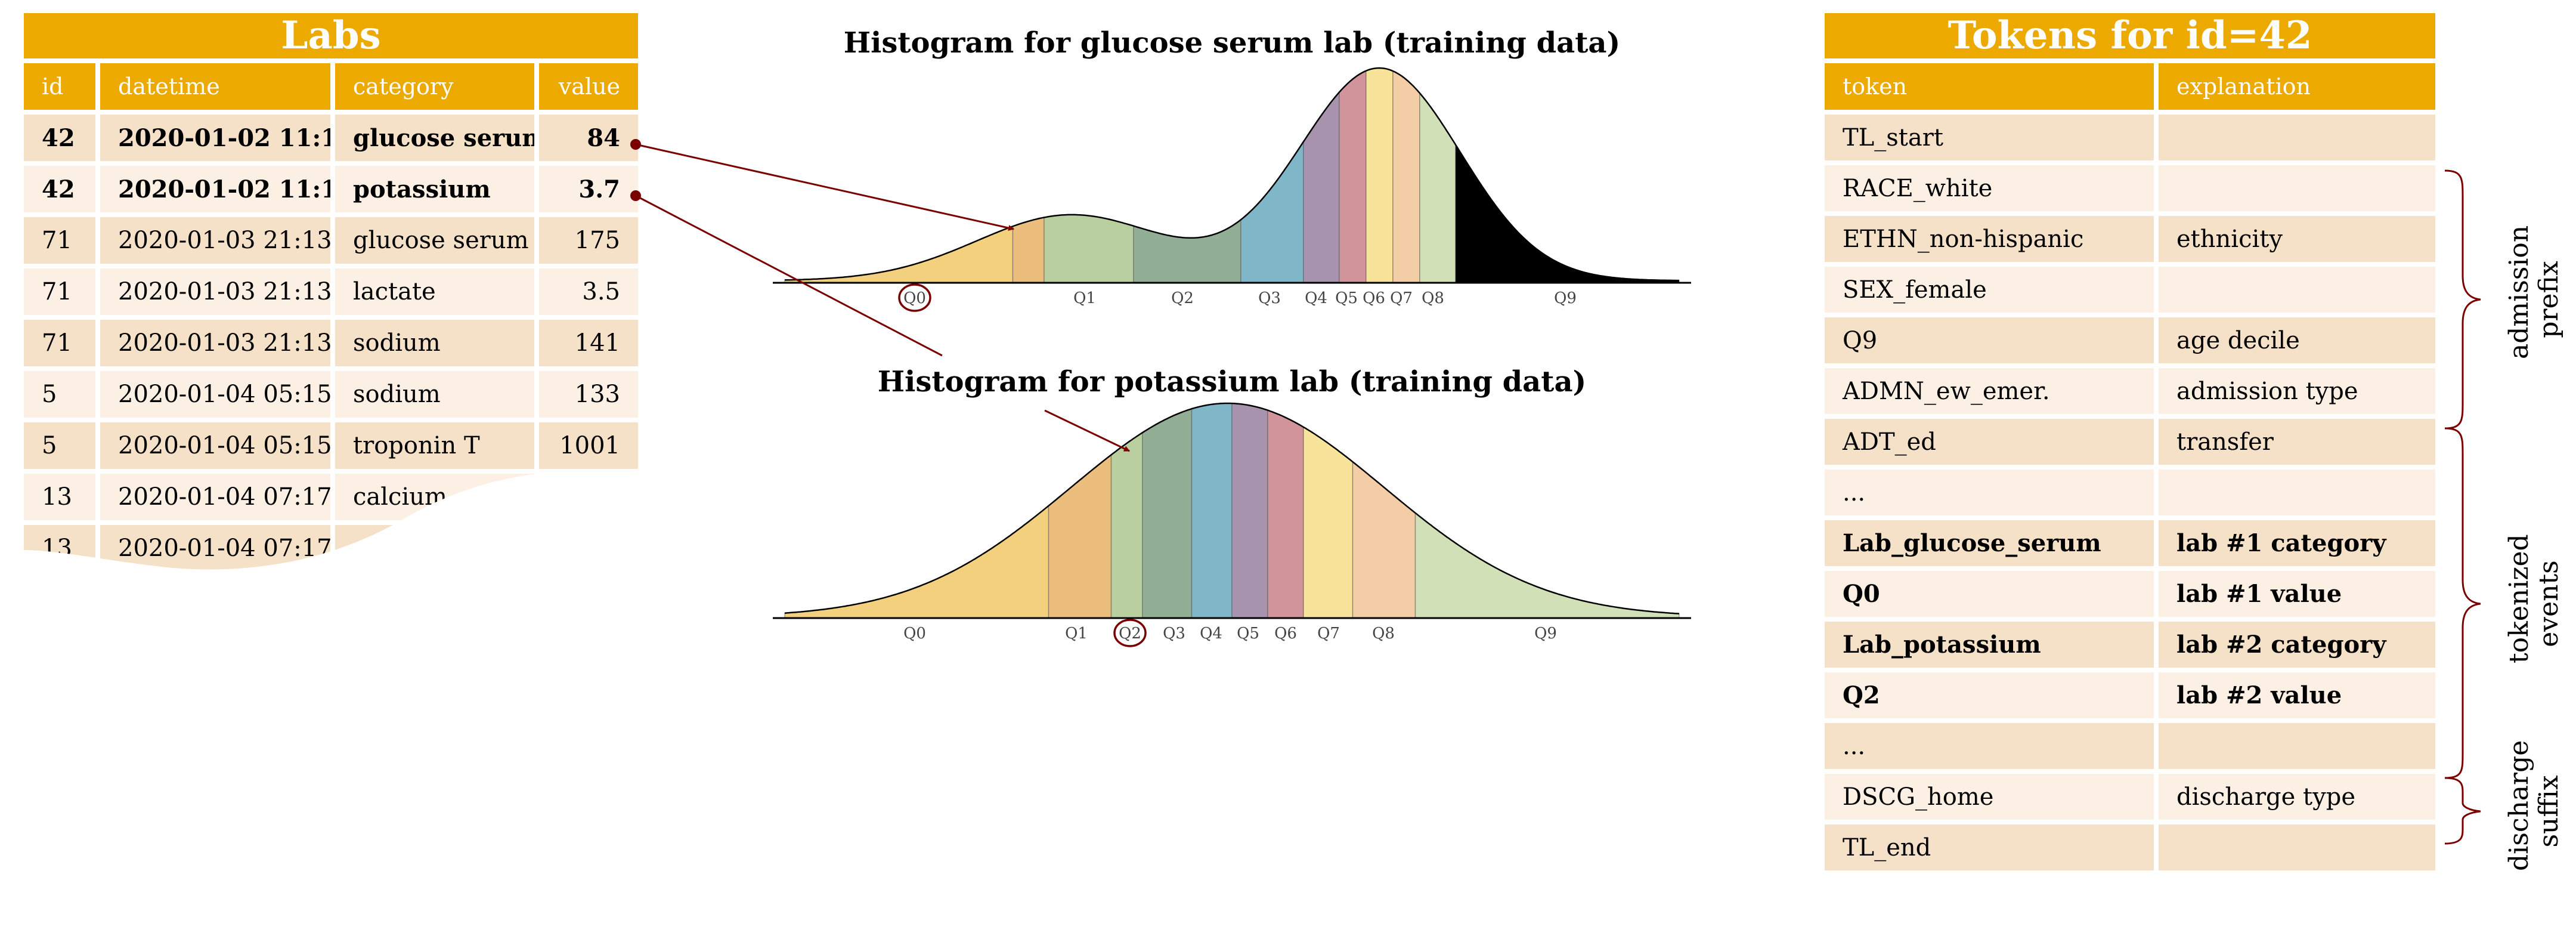 The height and width of the screenshot is (945, 2576). What do you see at coordinates (2297, 239) in the screenshot?
I see `tokens-cell-explanation: ethnicity` at bounding box center [2297, 239].